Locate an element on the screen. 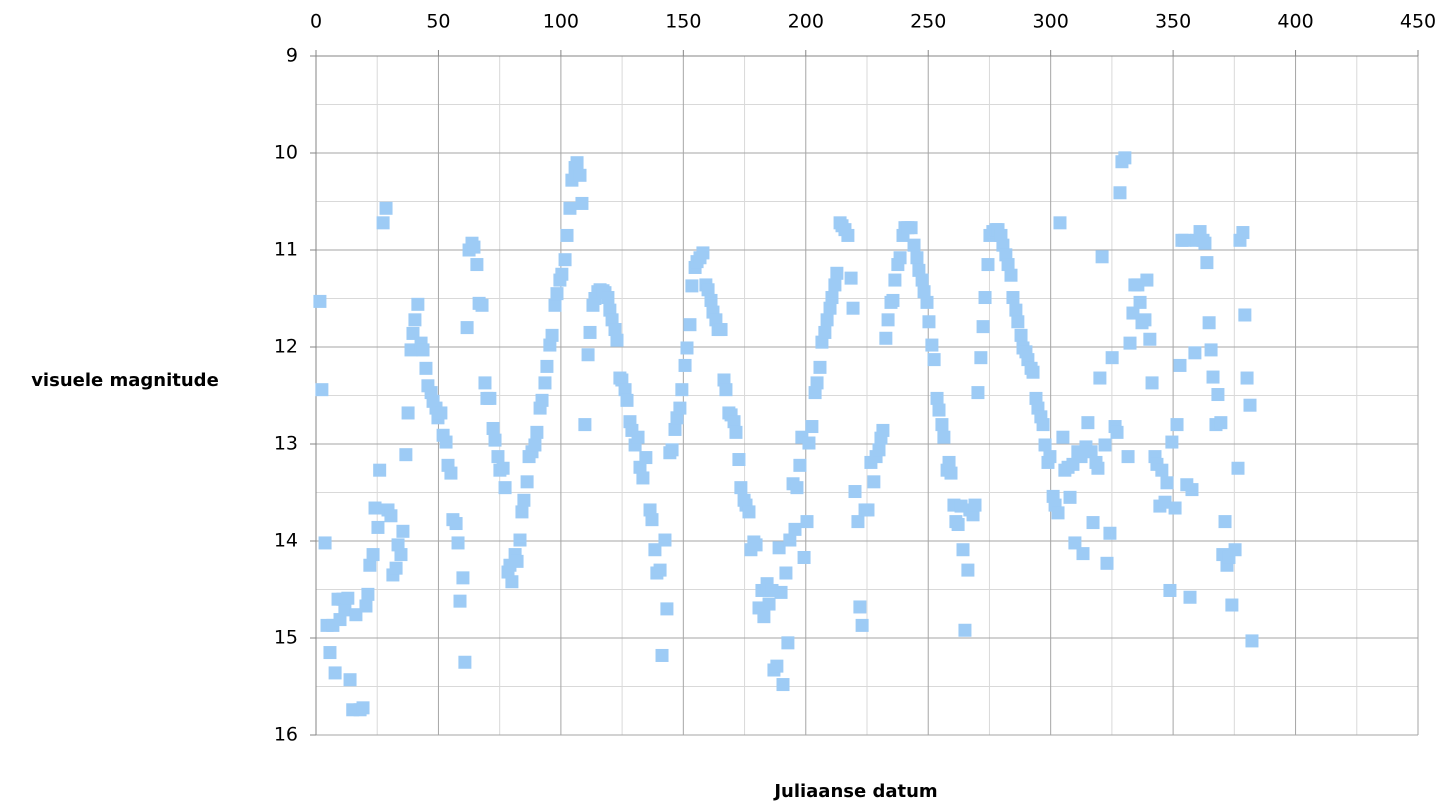 The width and height of the screenshot is (1448, 806). x-tick-label: 0 is located at coordinates (316, 22).